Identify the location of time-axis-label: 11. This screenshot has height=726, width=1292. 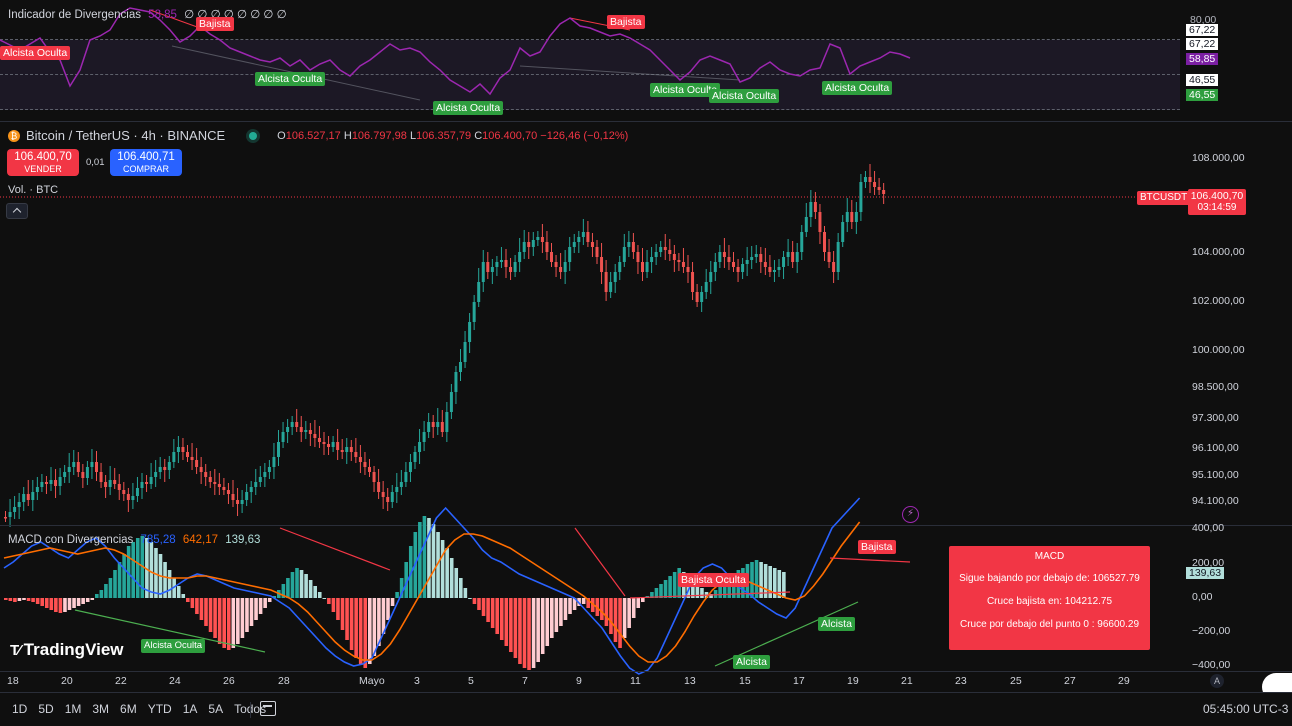
(635, 681).